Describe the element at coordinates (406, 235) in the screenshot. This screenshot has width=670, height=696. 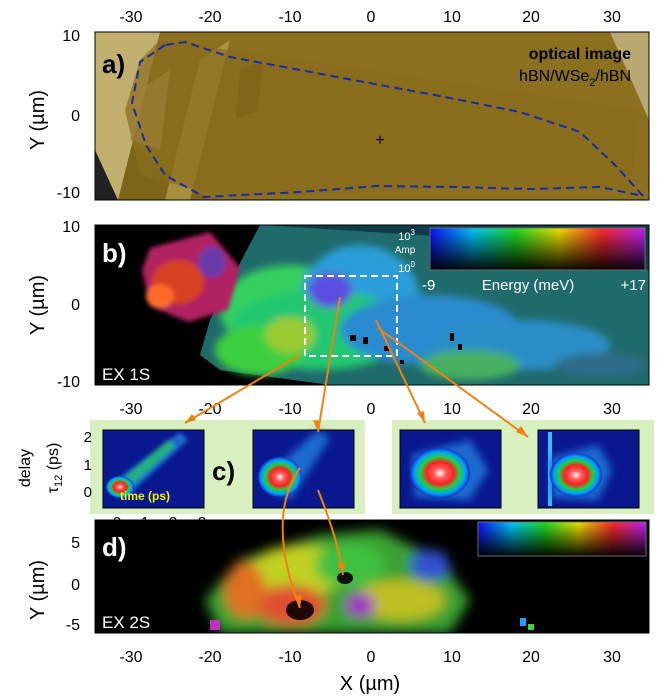
I see `colorbar-amp-top: 10³` at that location.